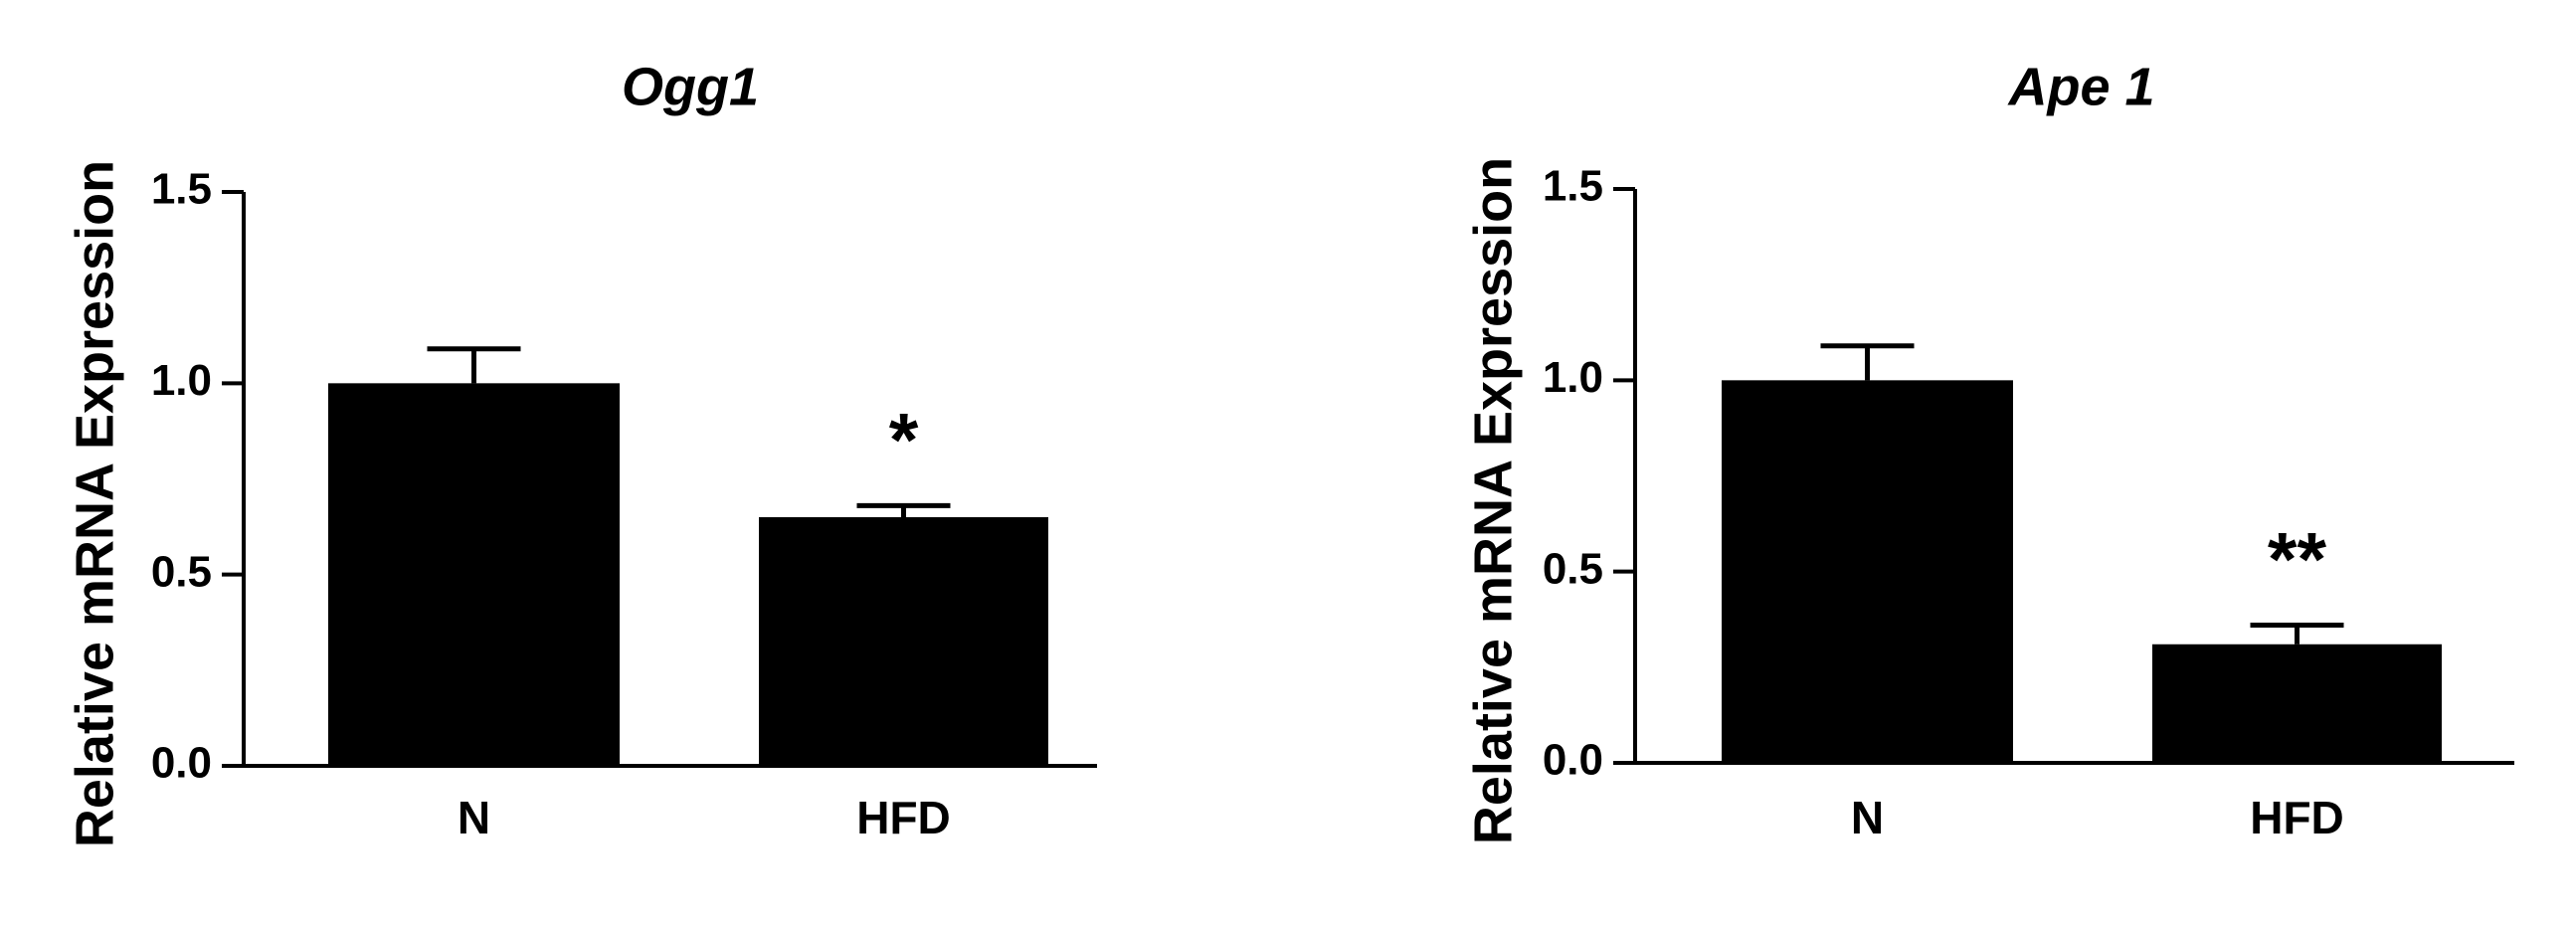 This screenshot has width=2576, height=925. I want to click on significance-label: **, so click(2297, 560).